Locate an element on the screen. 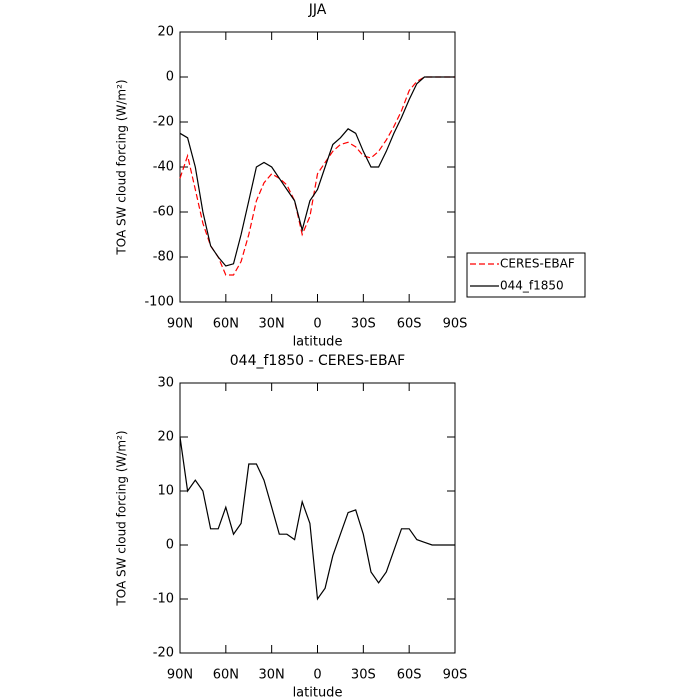  legend-box is located at coordinates (526, 275).